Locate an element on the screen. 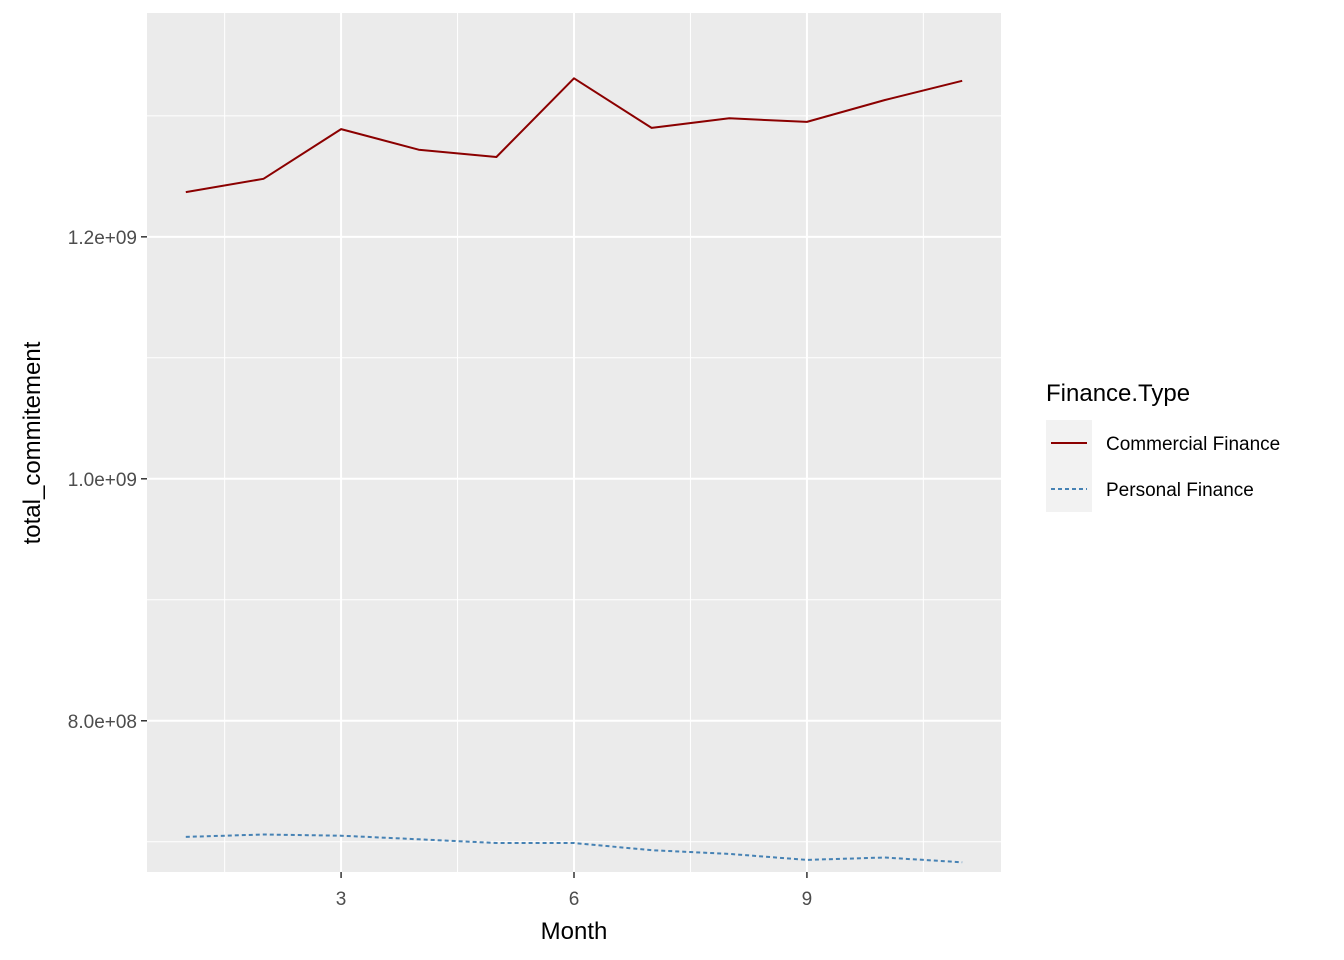  x-axis: 3 6 9 is located at coordinates (574, 891).